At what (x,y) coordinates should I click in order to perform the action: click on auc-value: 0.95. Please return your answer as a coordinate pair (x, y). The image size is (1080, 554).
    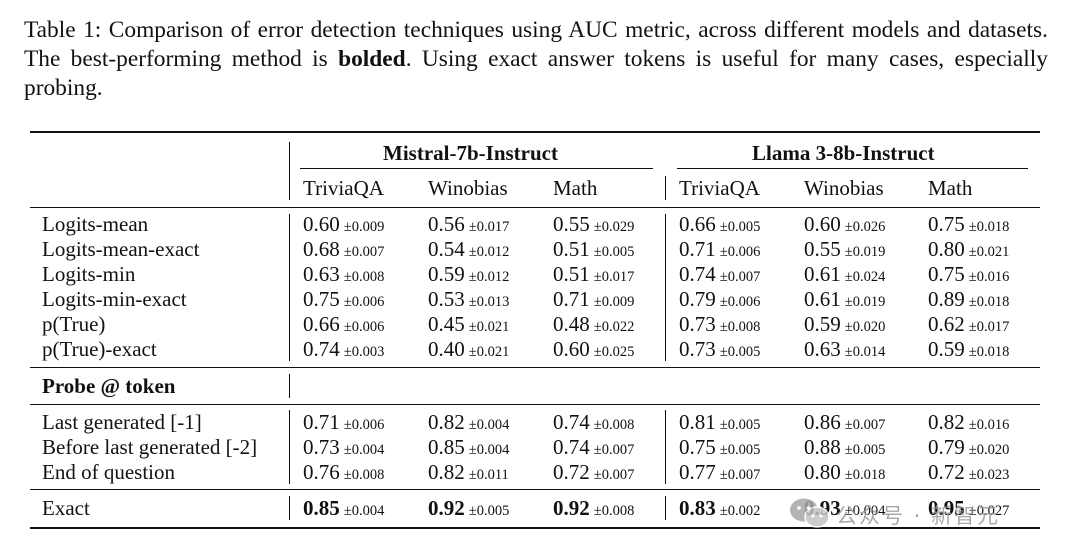
    Looking at the image, I should click on (946, 508).